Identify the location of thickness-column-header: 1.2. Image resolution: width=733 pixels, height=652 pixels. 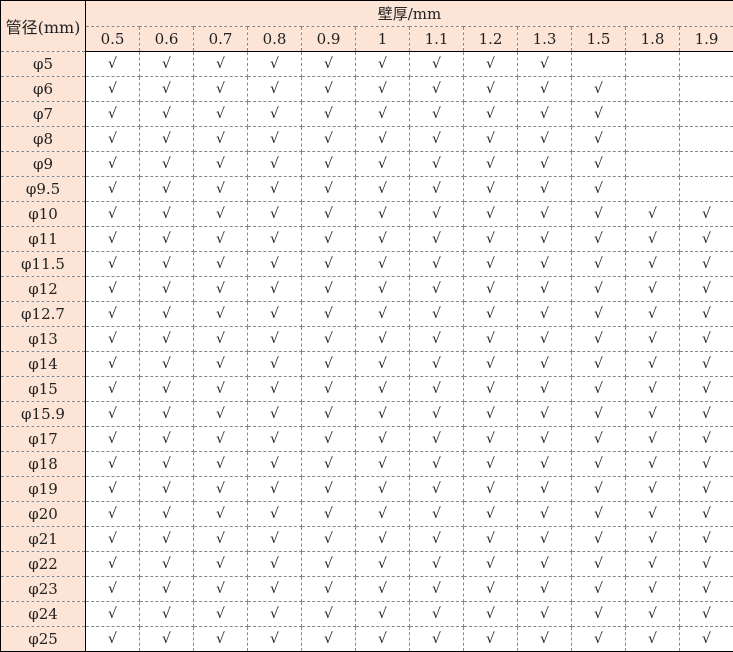
(491, 39).